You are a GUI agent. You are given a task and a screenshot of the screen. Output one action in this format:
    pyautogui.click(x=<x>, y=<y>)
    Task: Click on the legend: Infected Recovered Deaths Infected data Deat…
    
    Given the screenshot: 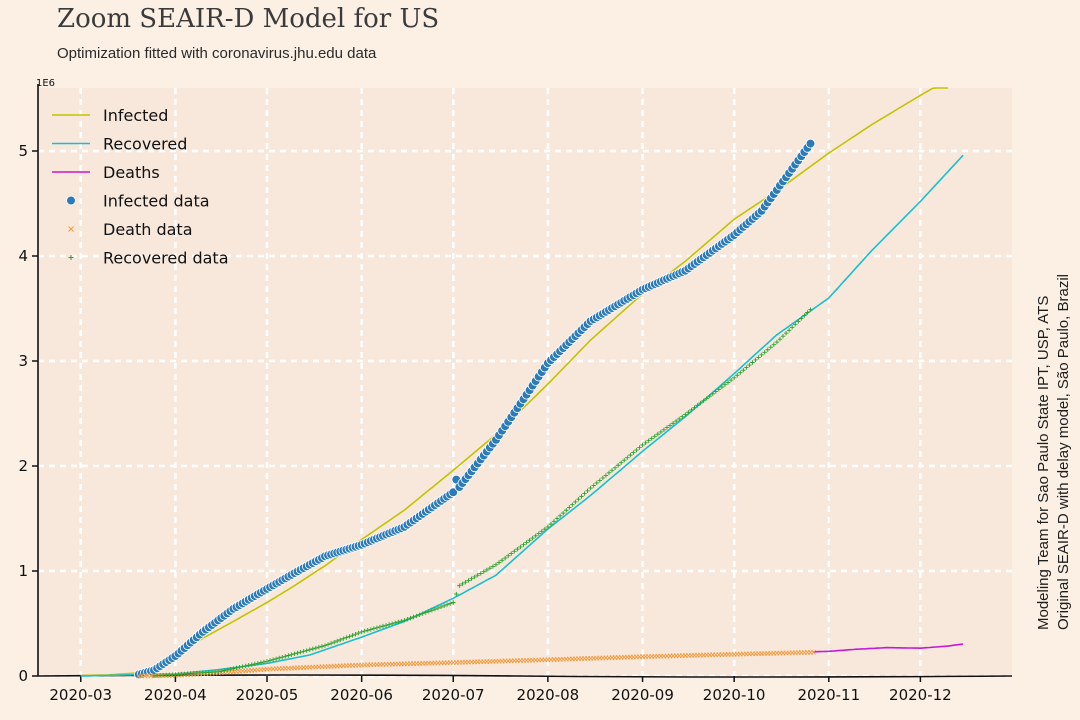 What is the action you would take?
    pyautogui.click(x=140, y=187)
    